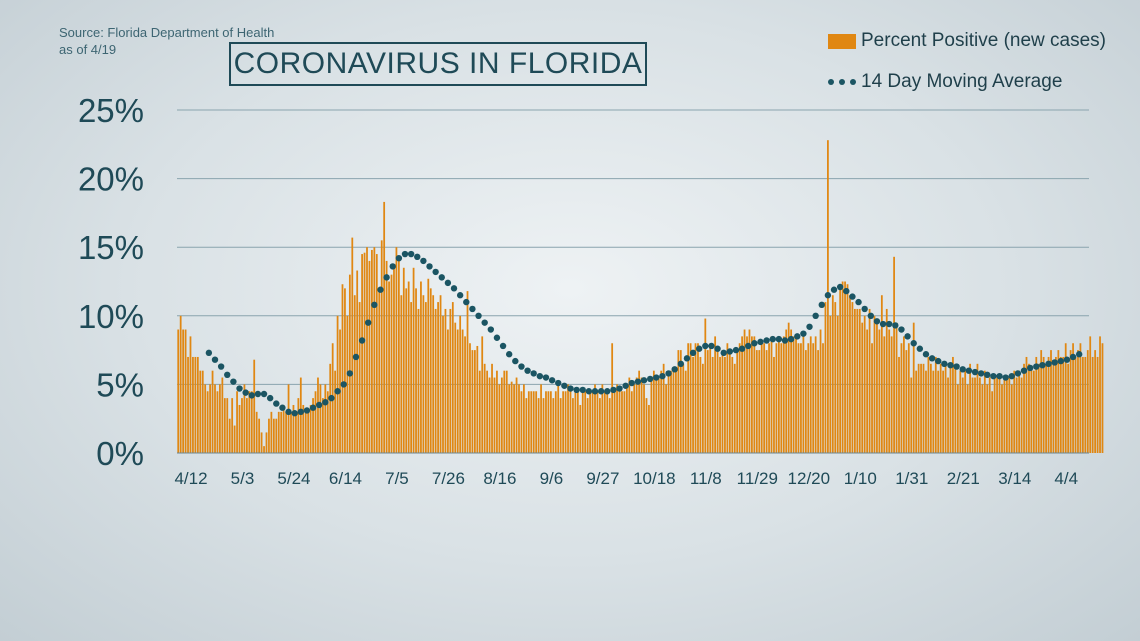 The width and height of the screenshot is (1140, 641). I want to click on x-tick-label: 7/5, so click(397, 478).